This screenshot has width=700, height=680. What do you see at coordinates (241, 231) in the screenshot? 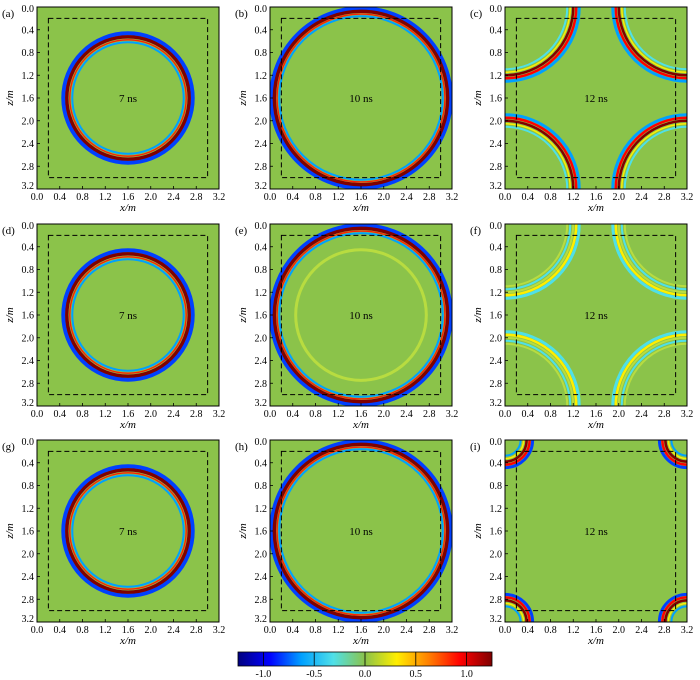
I see `panel-label: (e)` at bounding box center [241, 231].